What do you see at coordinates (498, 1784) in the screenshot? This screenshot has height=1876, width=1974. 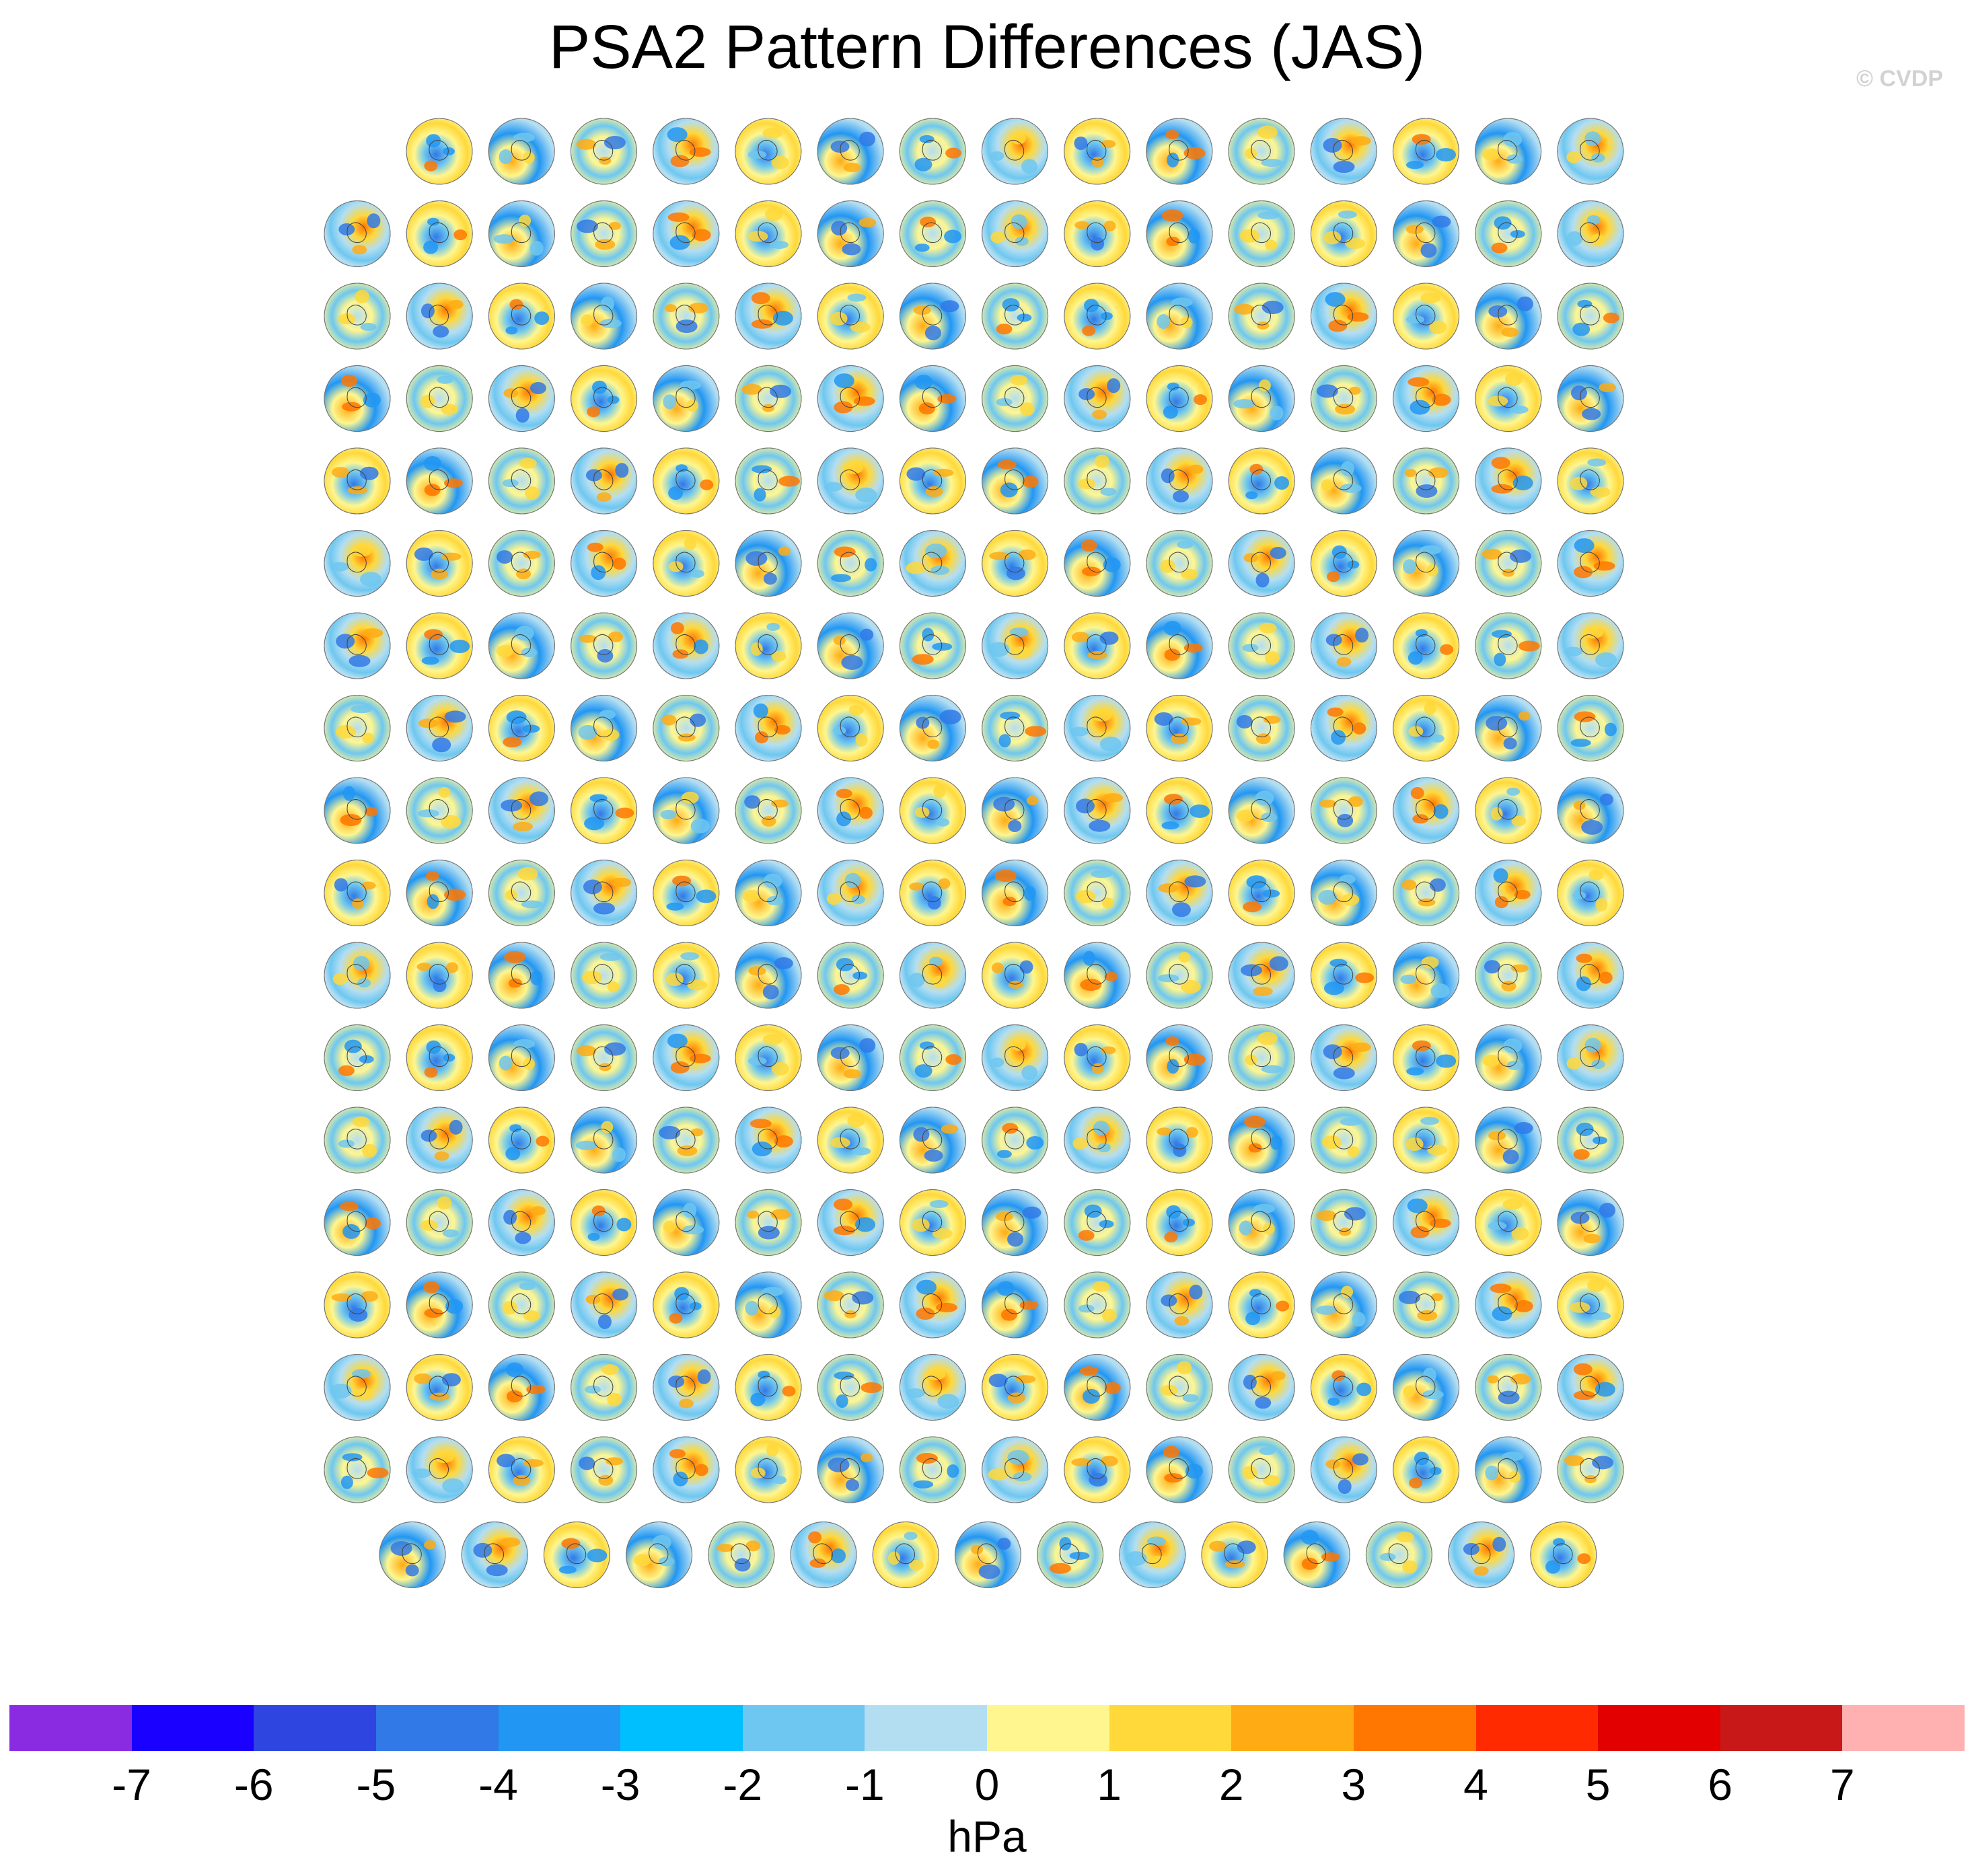 I see `colorbar-tick-label: -4` at bounding box center [498, 1784].